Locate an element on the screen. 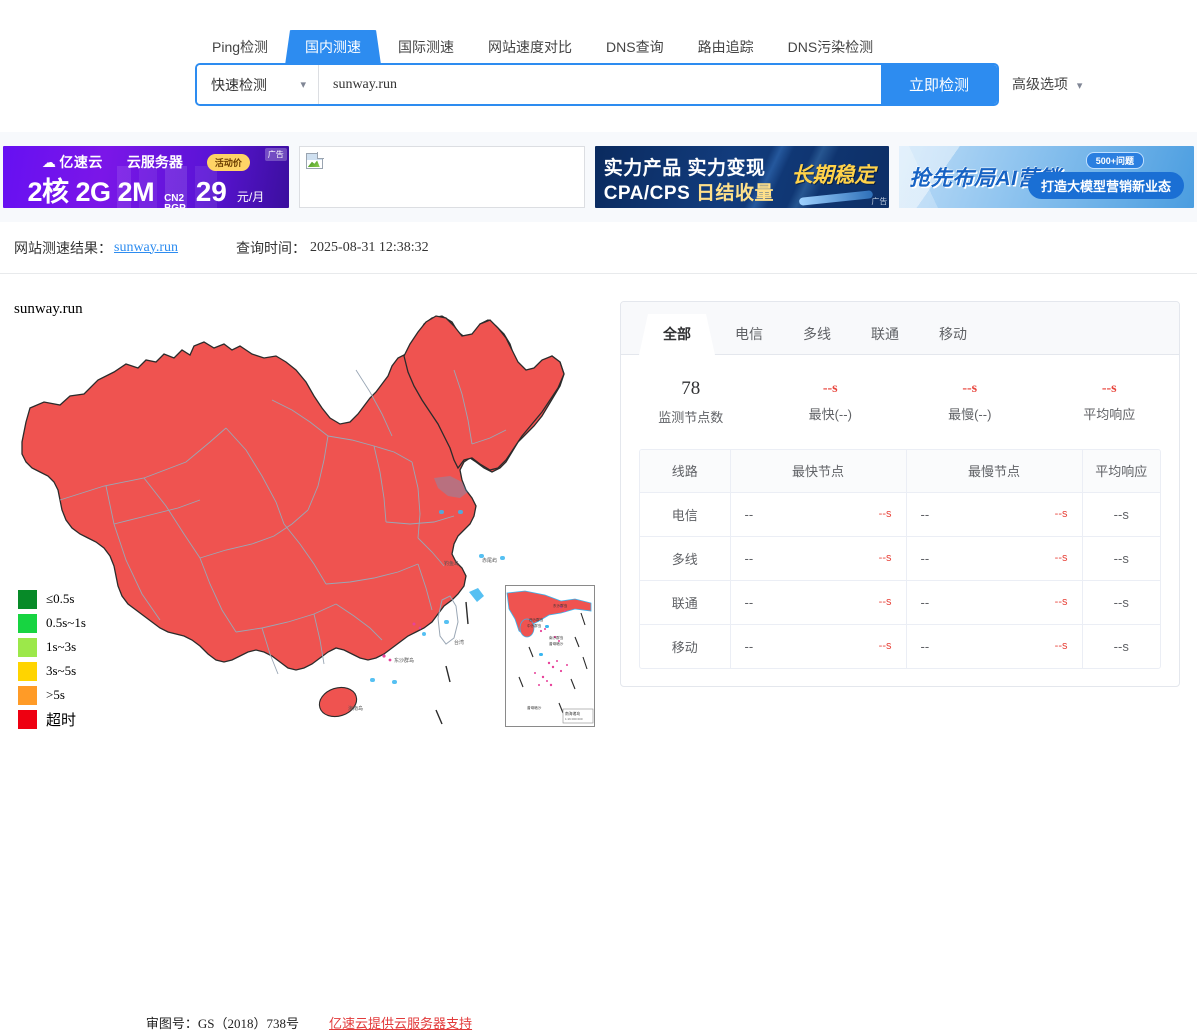 Image resolution: width=1197 pixels, height=1032 pixels. cell-fastest: -- --s is located at coordinates (818, 602).